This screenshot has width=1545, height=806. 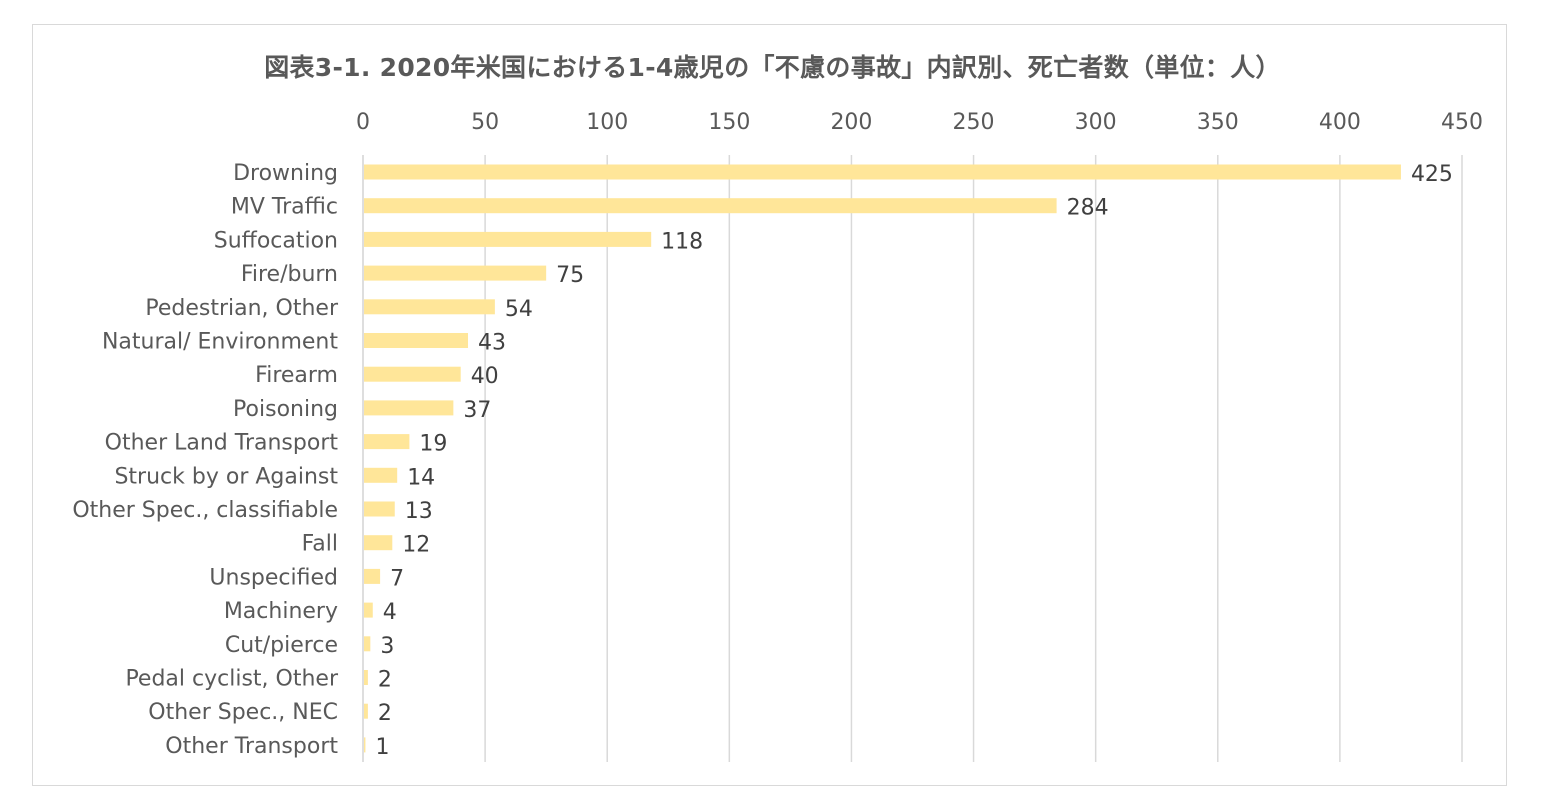 What do you see at coordinates (485, 376) in the screenshot?
I see `data-label: 40` at bounding box center [485, 376].